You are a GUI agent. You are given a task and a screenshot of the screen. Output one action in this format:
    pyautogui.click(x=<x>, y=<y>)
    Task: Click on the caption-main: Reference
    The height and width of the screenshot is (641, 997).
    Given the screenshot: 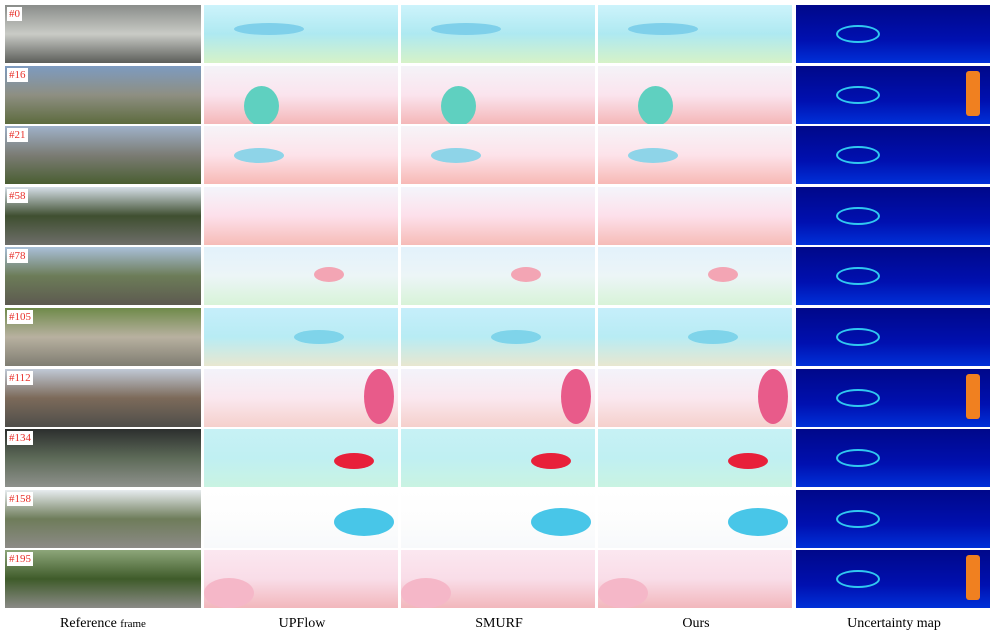 What is the action you would take?
    pyautogui.click(x=88, y=623)
    